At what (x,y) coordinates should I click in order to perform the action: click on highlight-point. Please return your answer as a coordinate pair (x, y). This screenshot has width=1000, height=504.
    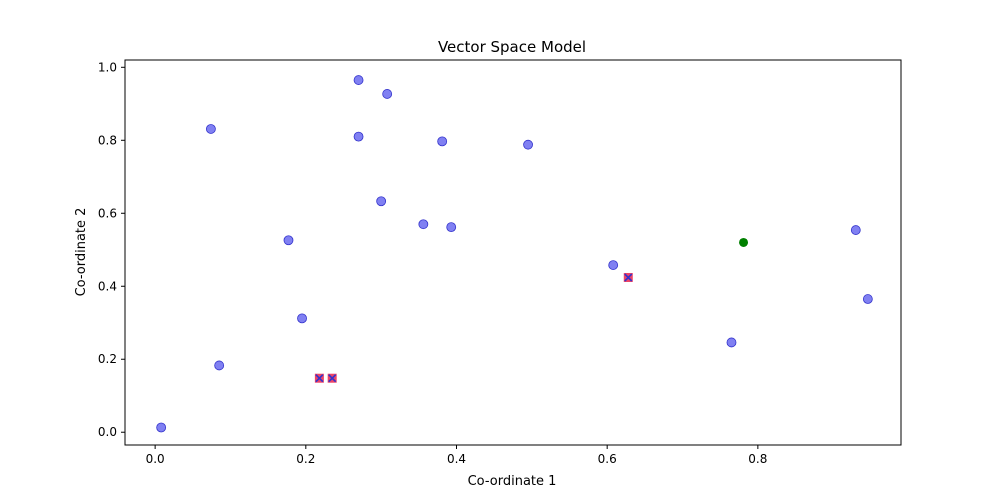
    Looking at the image, I should click on (744, 242).